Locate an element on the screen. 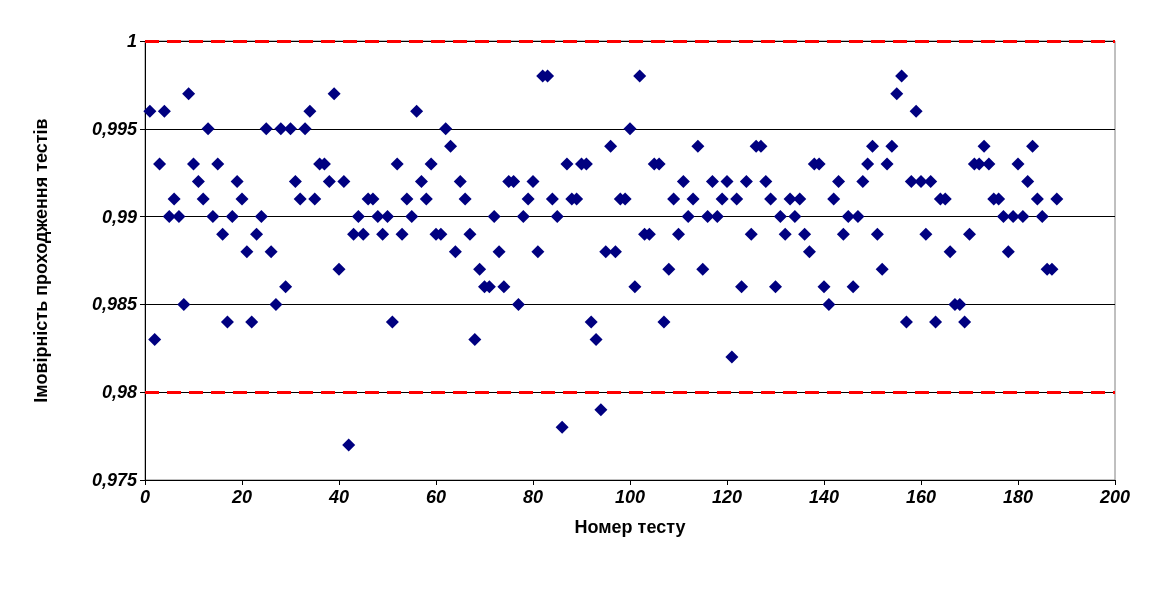  x-tick-label: 0 is located at coordinates (145, 497).